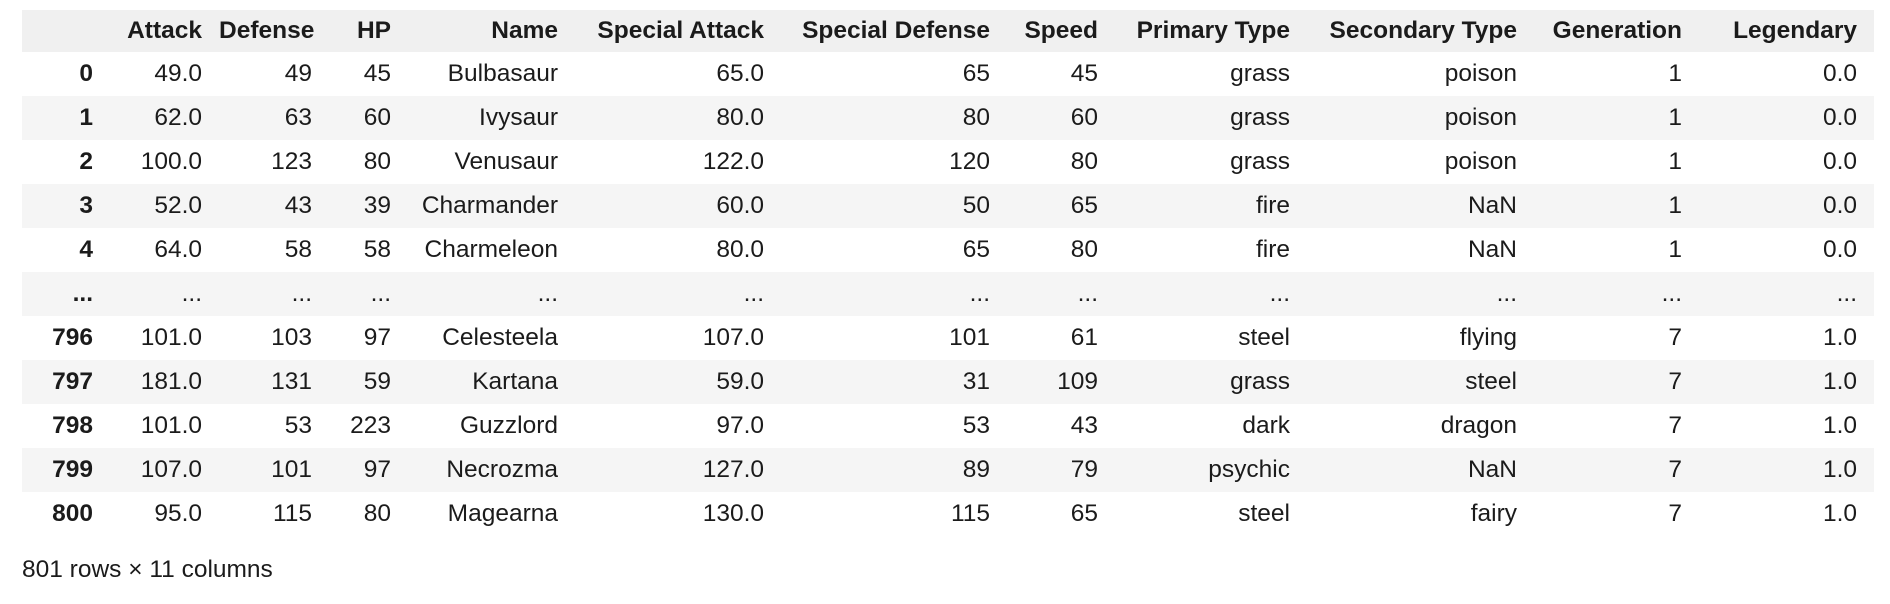 The image size is (1890, 604). I want to click on table-row: 3 52.0 43 39 Charmander 60.0 50 65 fire NaN 1 0.0, so click(948, 206).